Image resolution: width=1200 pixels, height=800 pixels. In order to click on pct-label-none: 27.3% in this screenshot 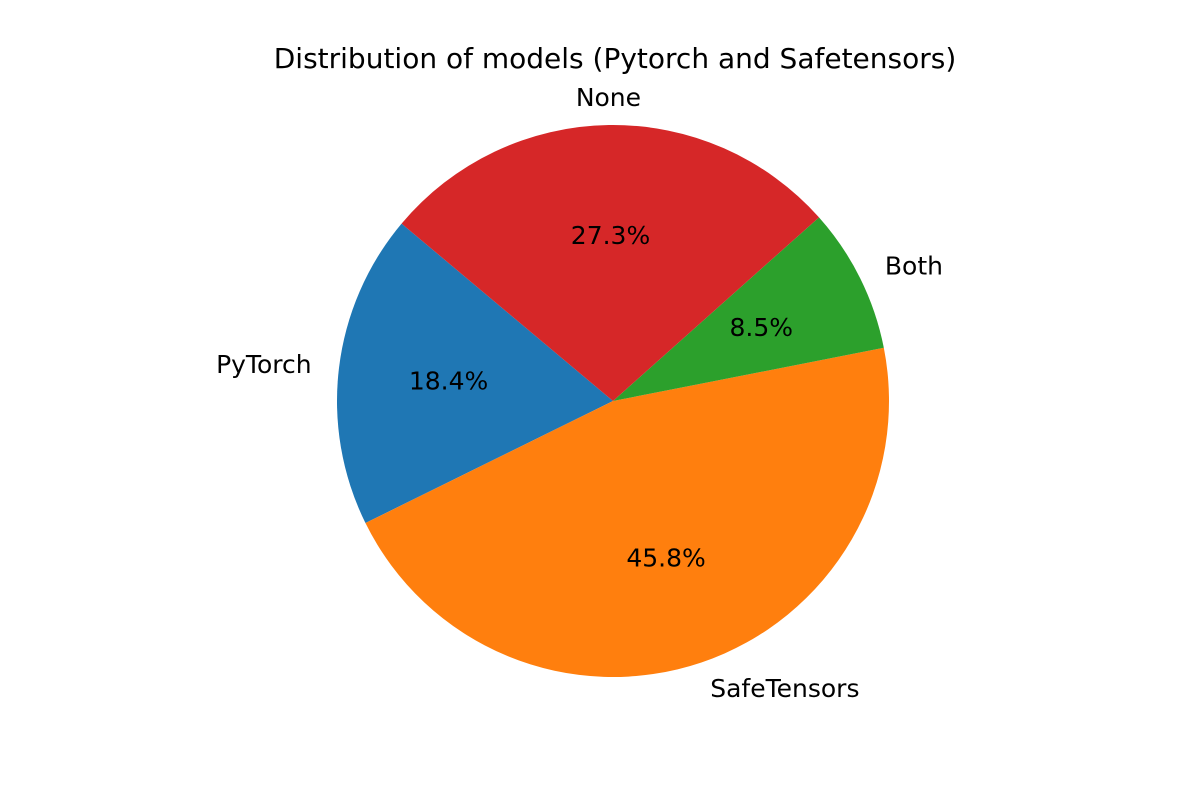, I will do `click(610, 235)`.